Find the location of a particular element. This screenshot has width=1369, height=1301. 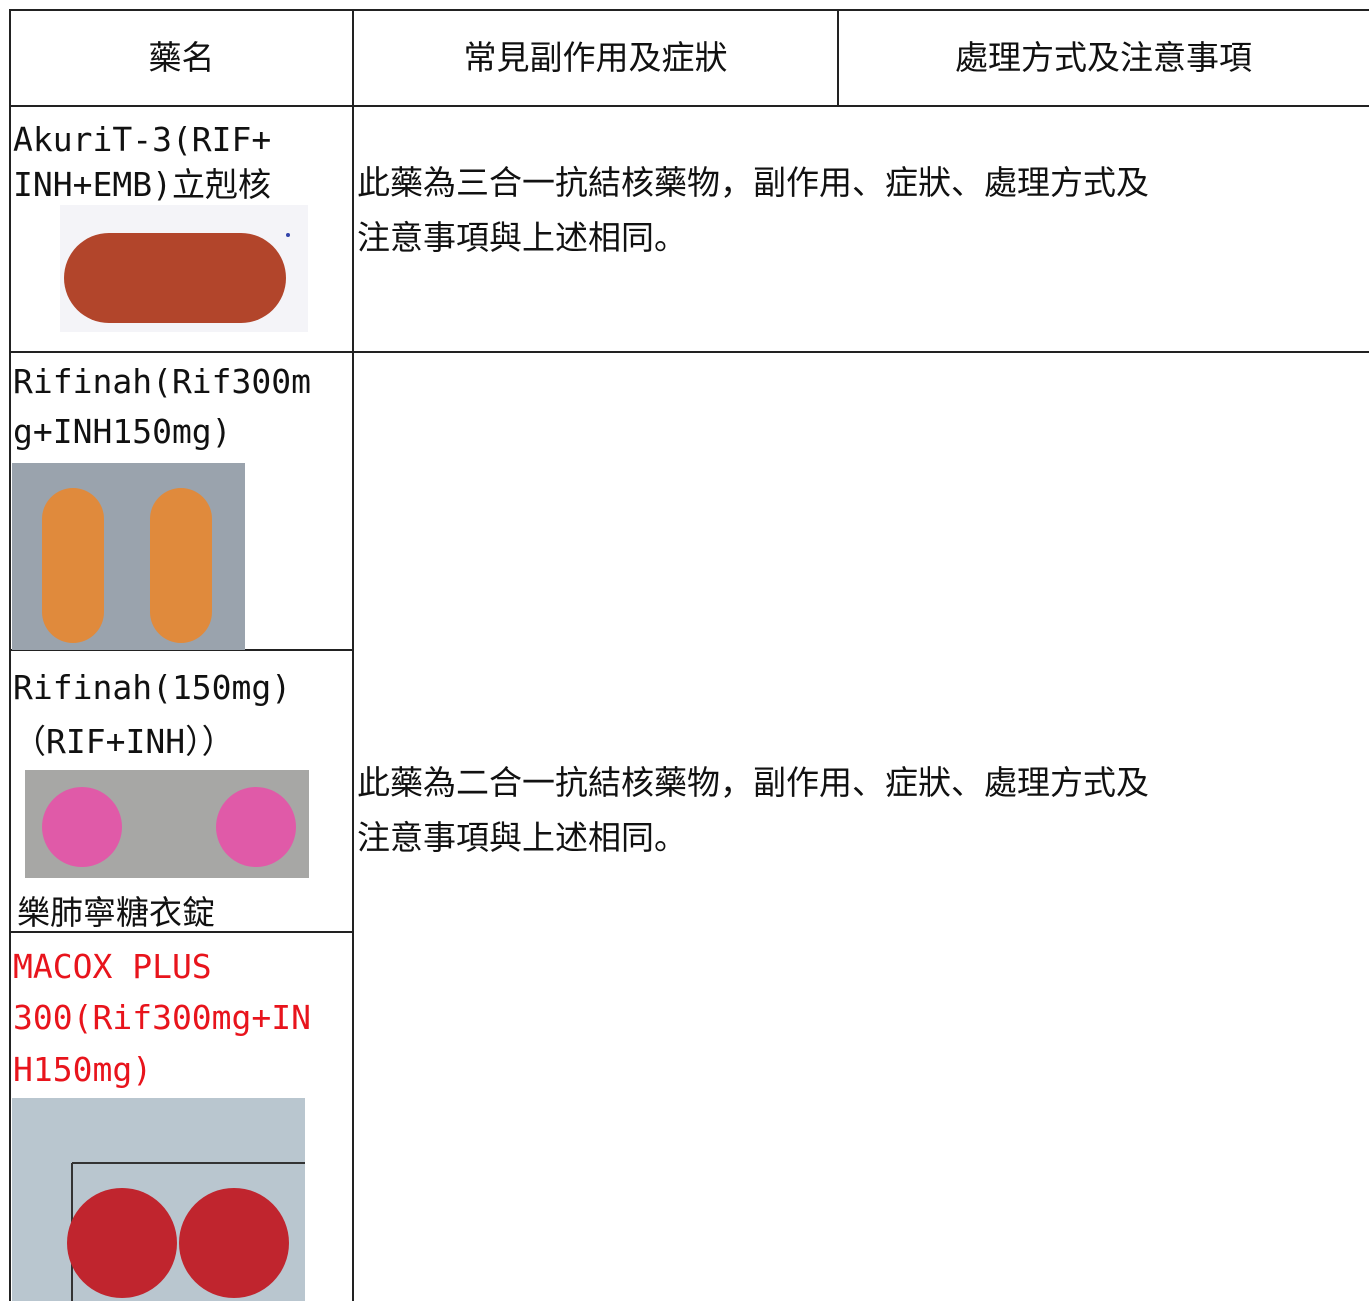

drug-name: INH+EMB)立剋核 is located at coordinates (142, 184).